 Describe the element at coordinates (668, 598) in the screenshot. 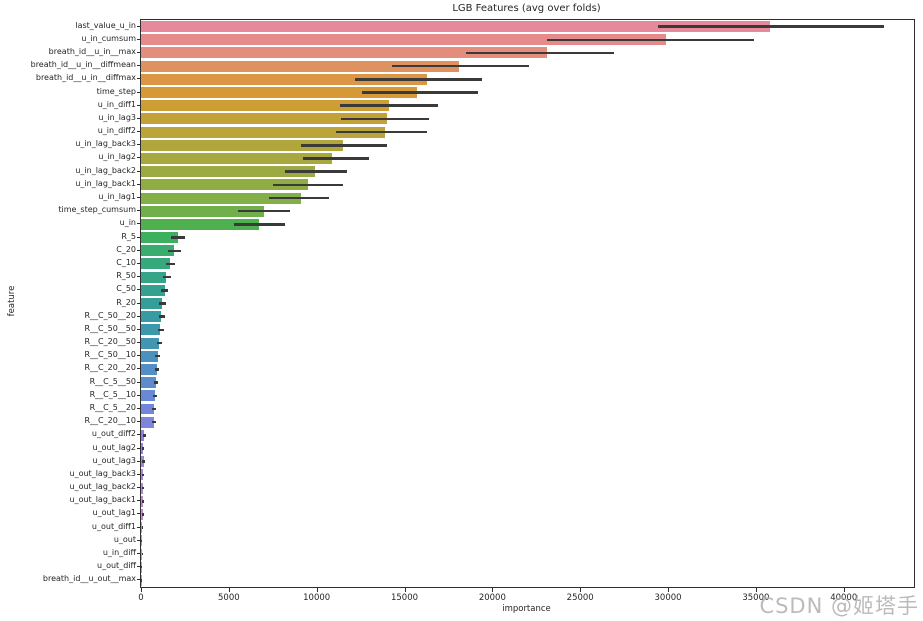

I see `x-tick-label: 30000` at that location.